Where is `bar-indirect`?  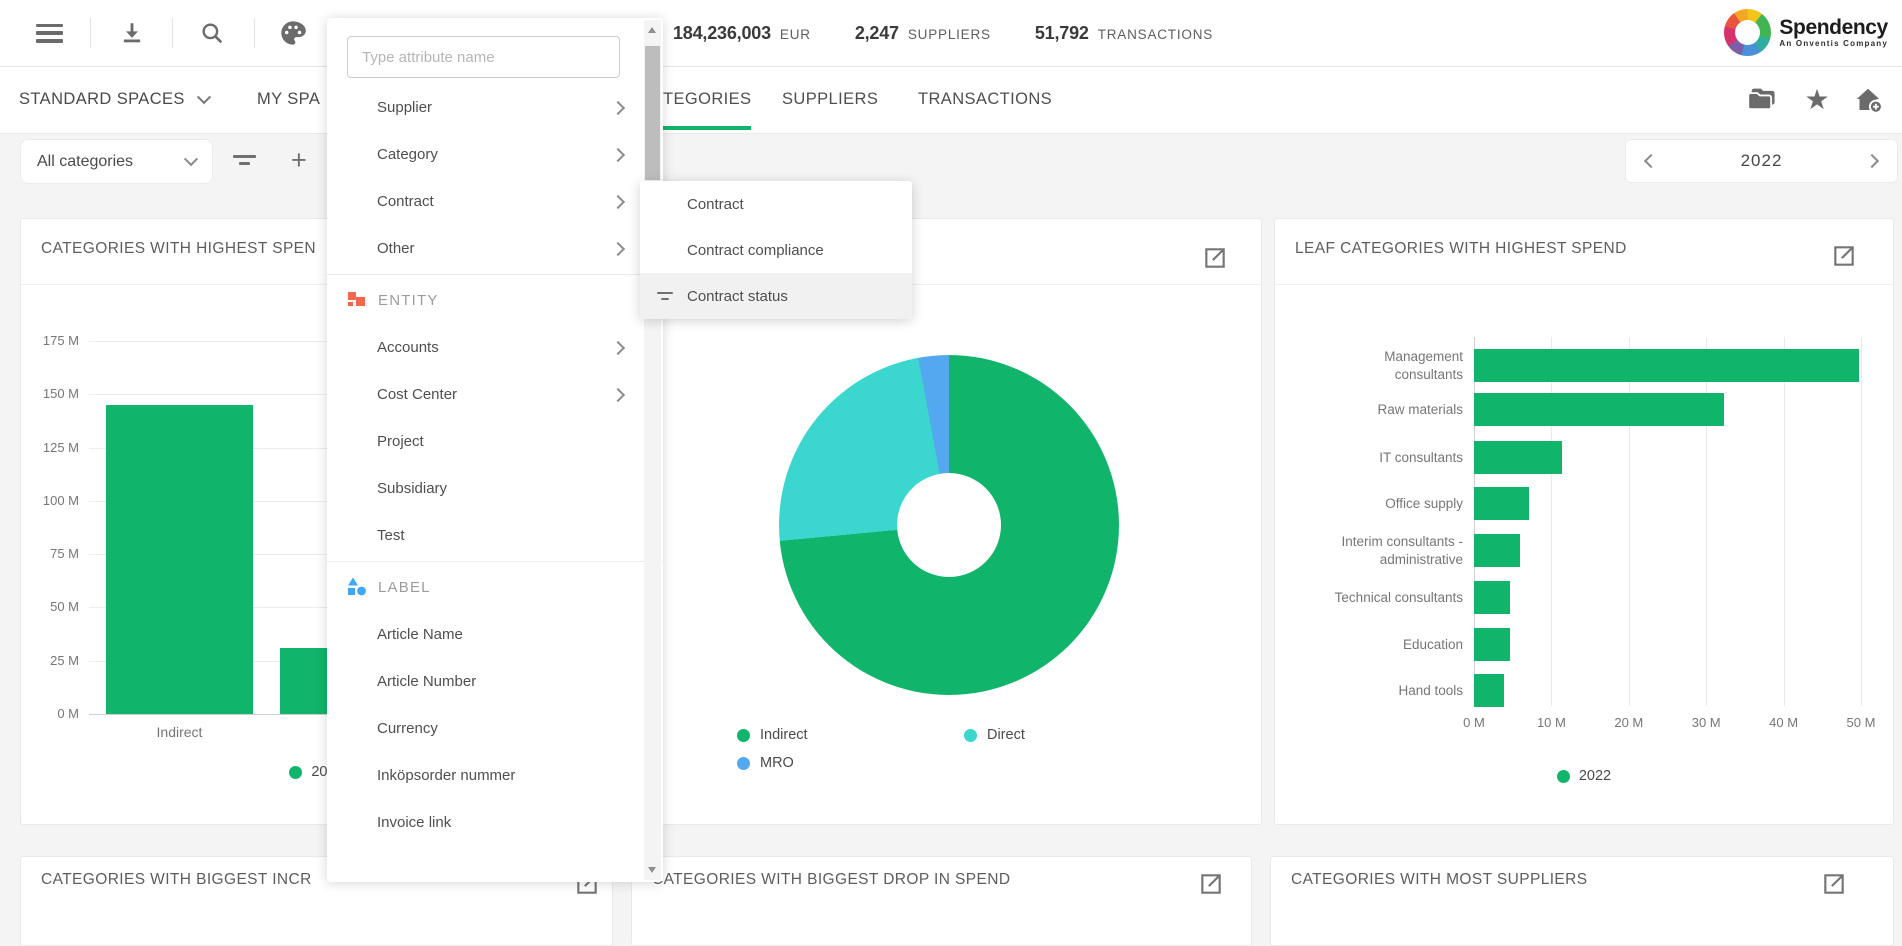 bar-indirect is located at coordinates (179, 559).